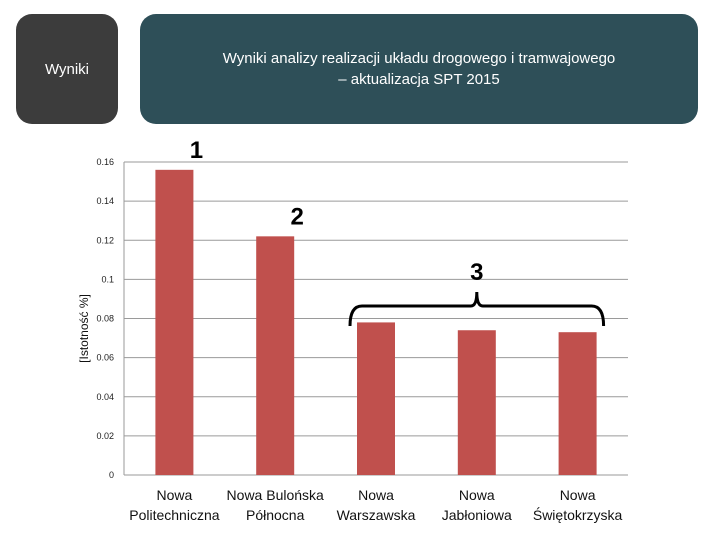 The width and height of the screenshot is (720, 540). Describe the element at coordinates (105, 436) in the screenshot. I see `y-tick-label: 0.02` at that location.